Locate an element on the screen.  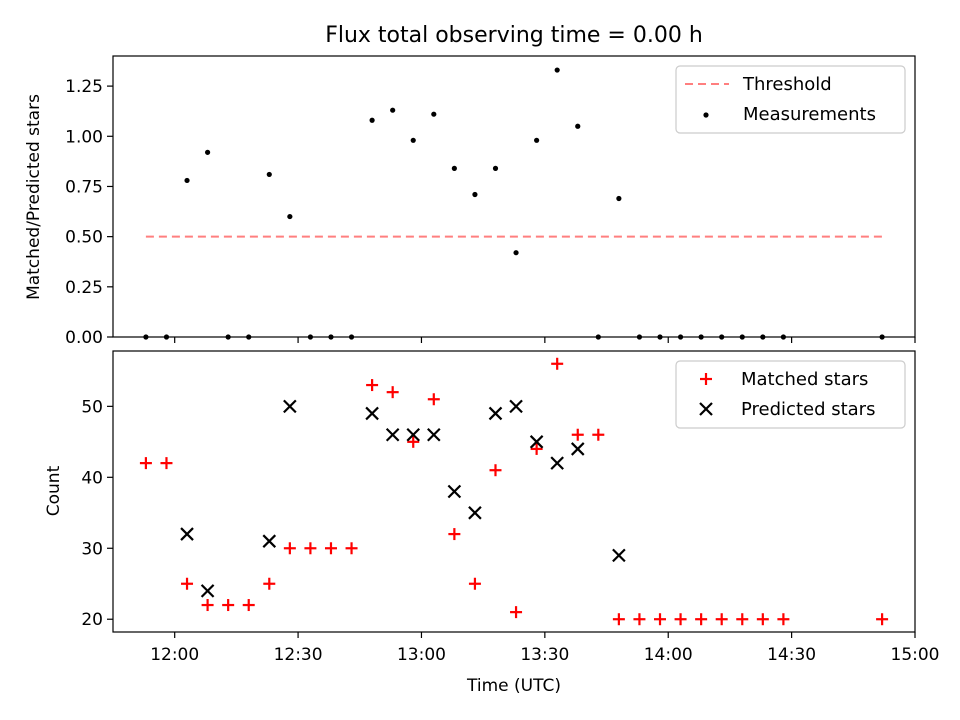
top-ylabel: Matched/Predicted stars is located at coordinates (34, 197).